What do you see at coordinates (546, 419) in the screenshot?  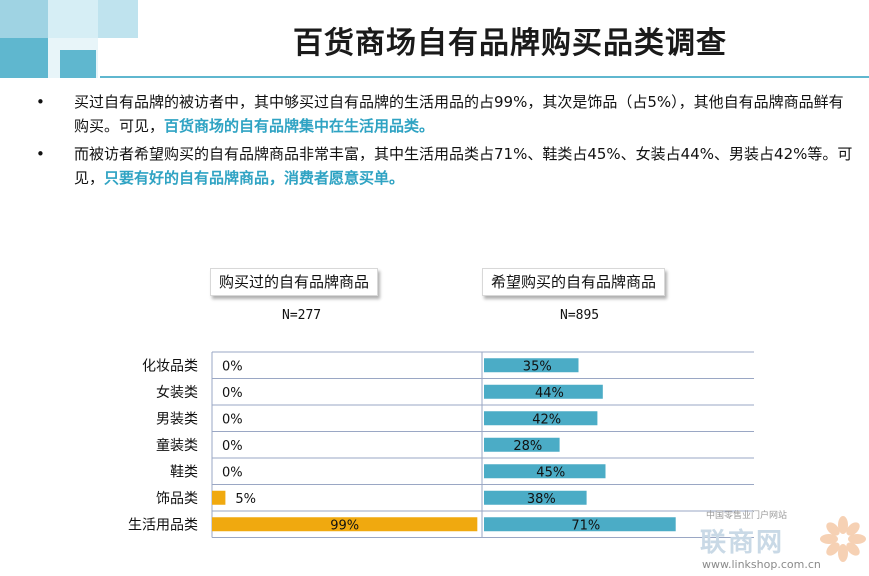 I see `data-label: 42%` at bounding box center [546, 419].